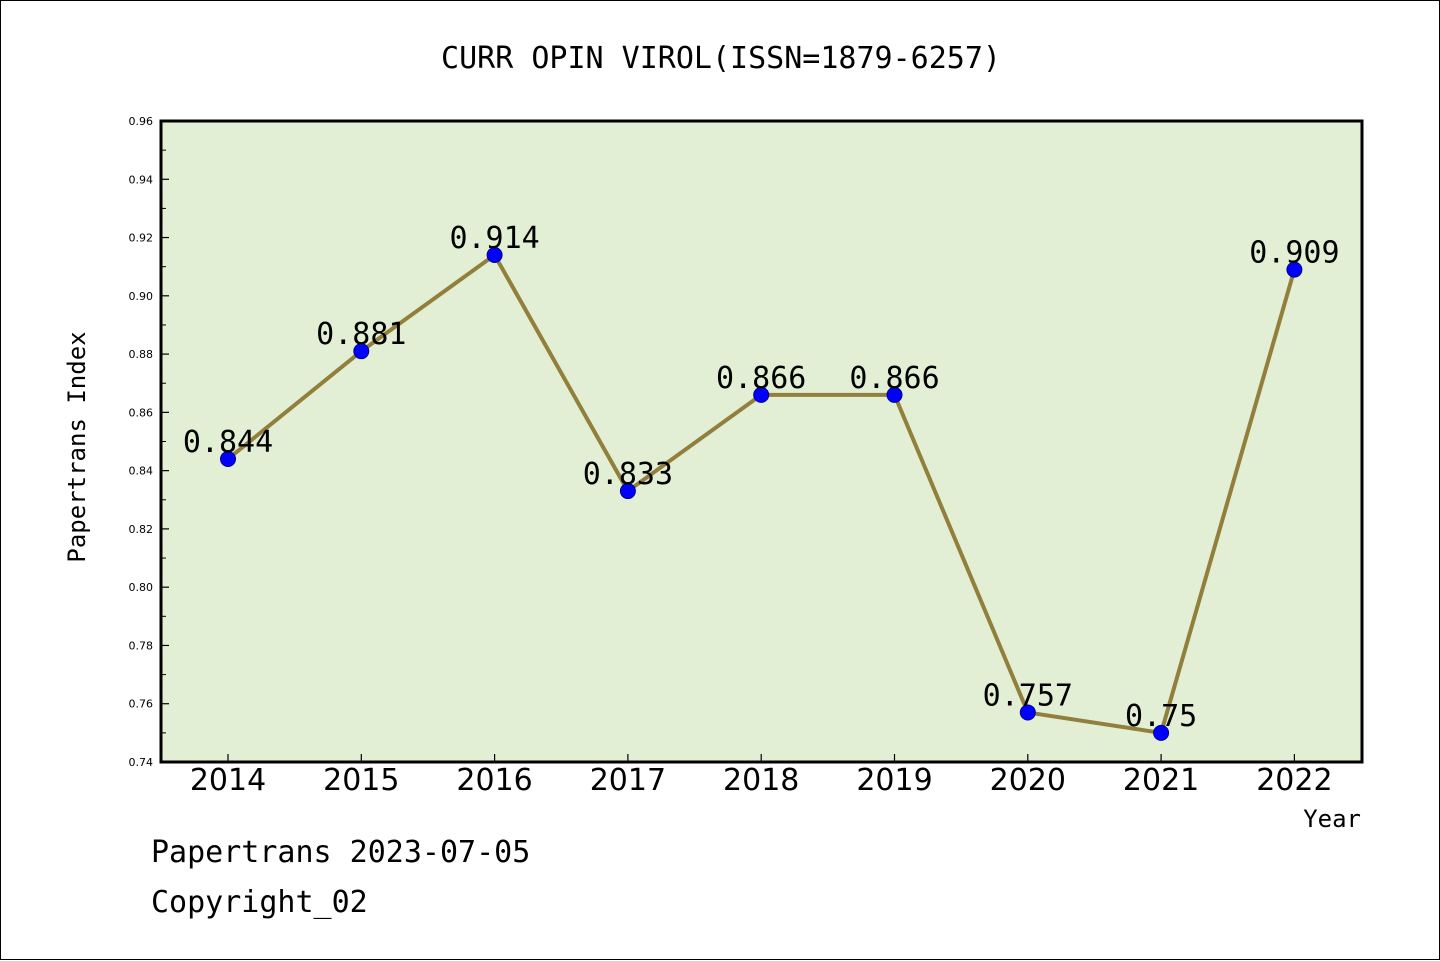 This screenshot has width=1440, height=961. Describe the element at coordinates (1161, 780) in the screenshot. I see `x-tick-label: 2021` at that location.